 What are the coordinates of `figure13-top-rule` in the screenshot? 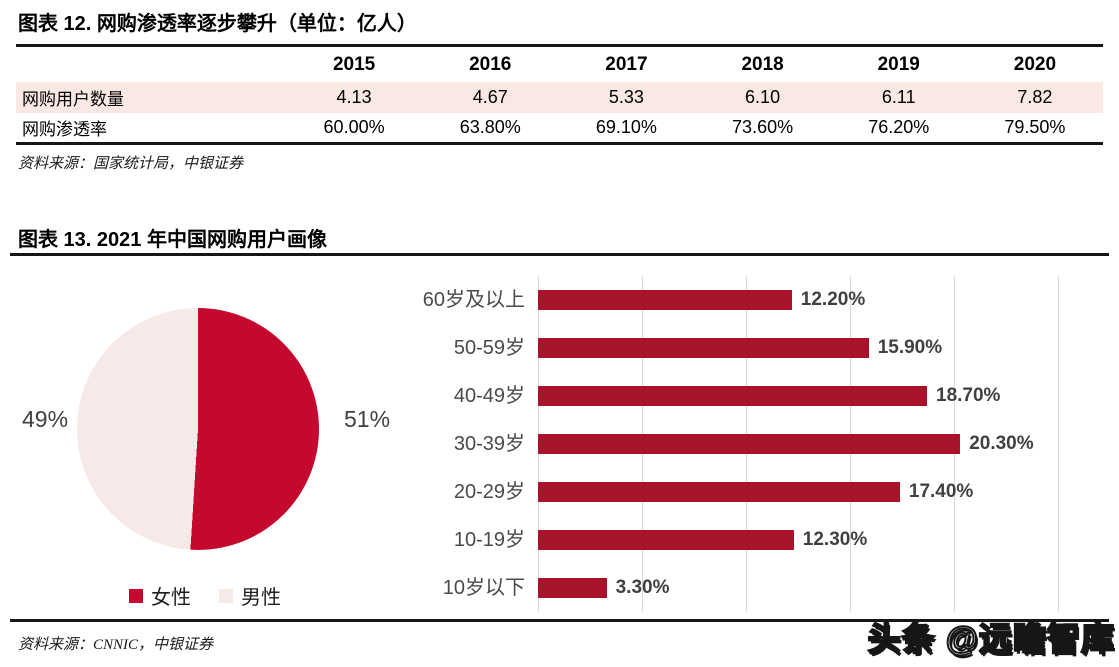 It's located at (559, 254).